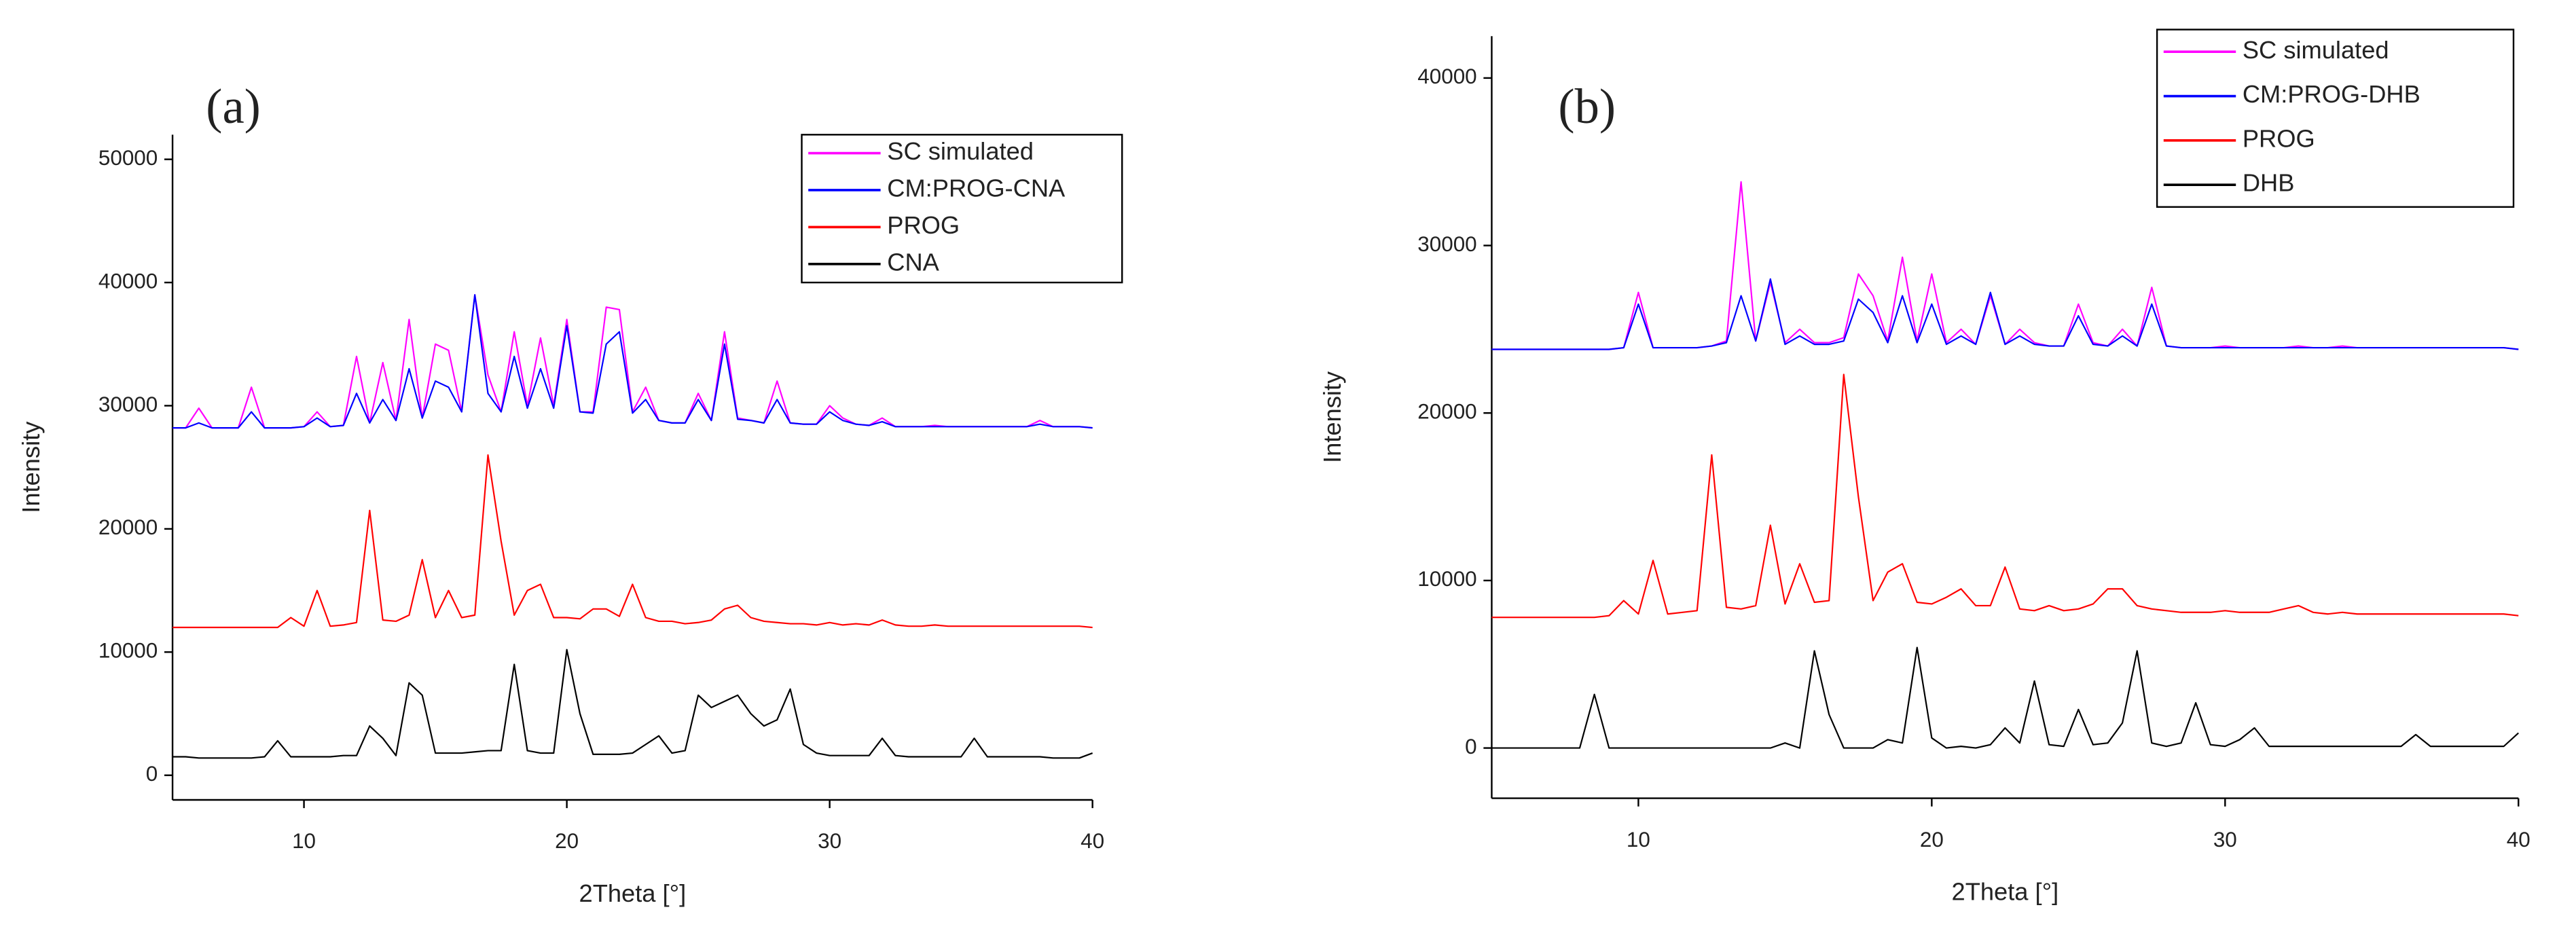  I want to click on legend-label: CNA, so click(913, 262).